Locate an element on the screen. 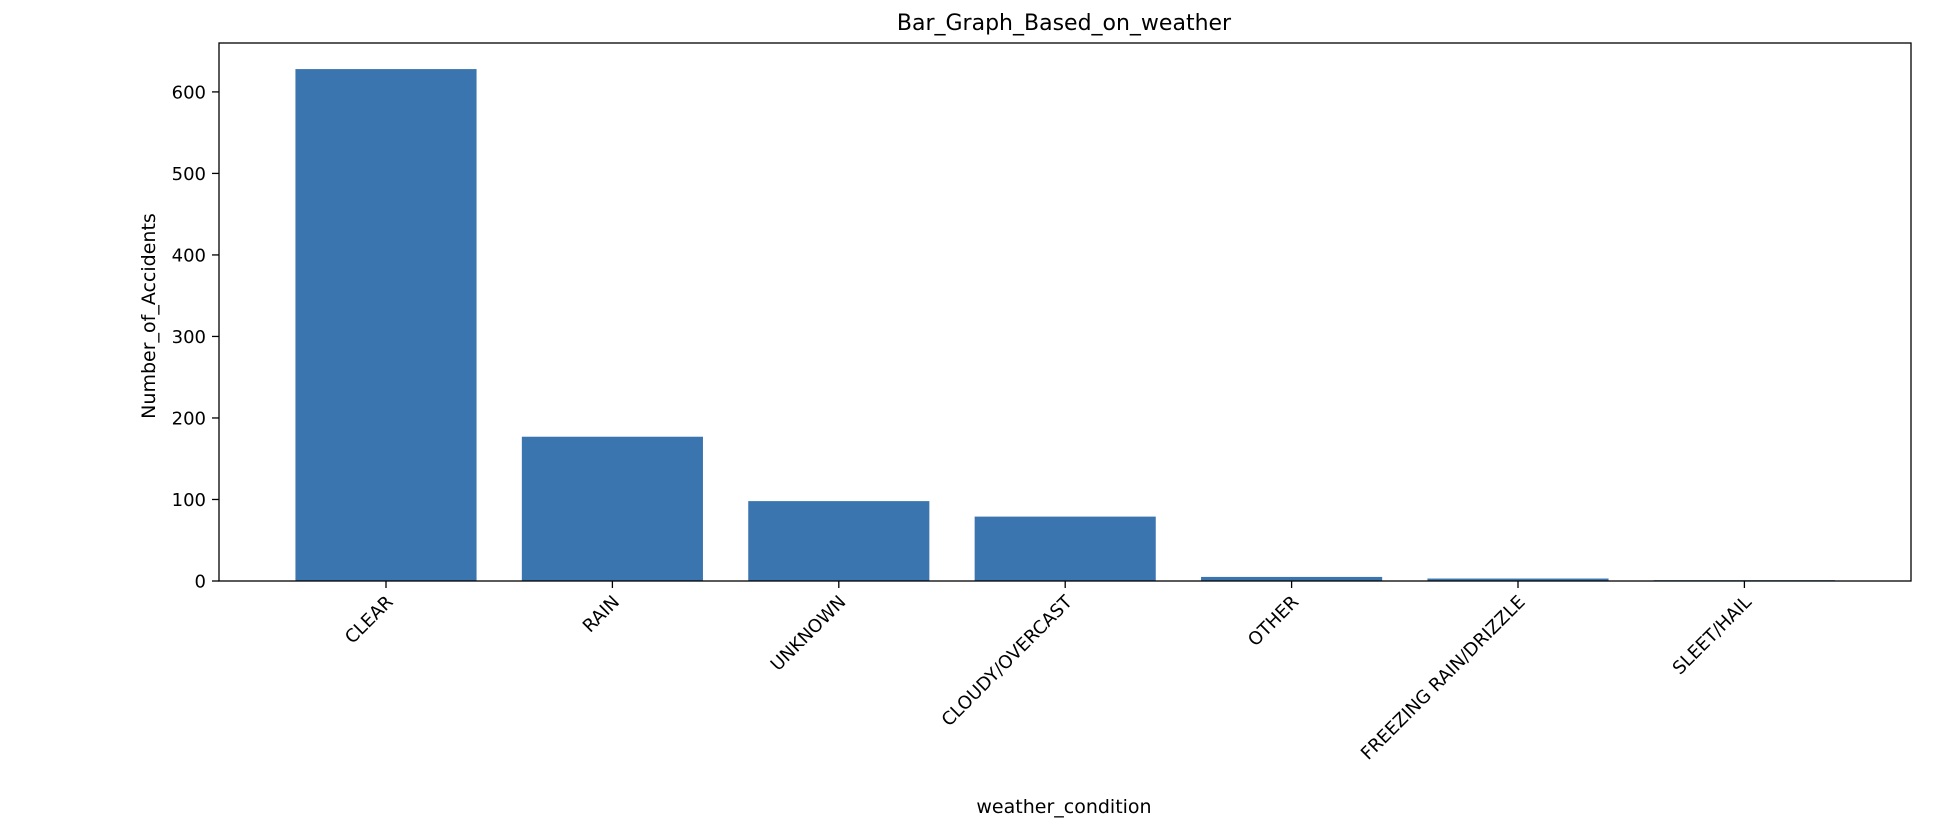  x-tick-label: UNKNOWN is located at coordinates (809, 634).